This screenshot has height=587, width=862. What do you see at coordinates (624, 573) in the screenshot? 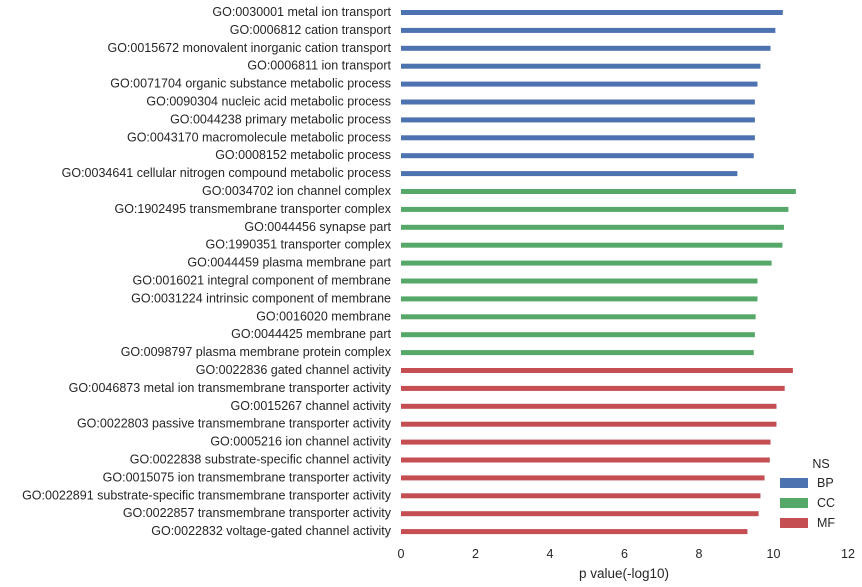
I see `x-axis-label: p value(-log10)` at bounding box center [624, 573].